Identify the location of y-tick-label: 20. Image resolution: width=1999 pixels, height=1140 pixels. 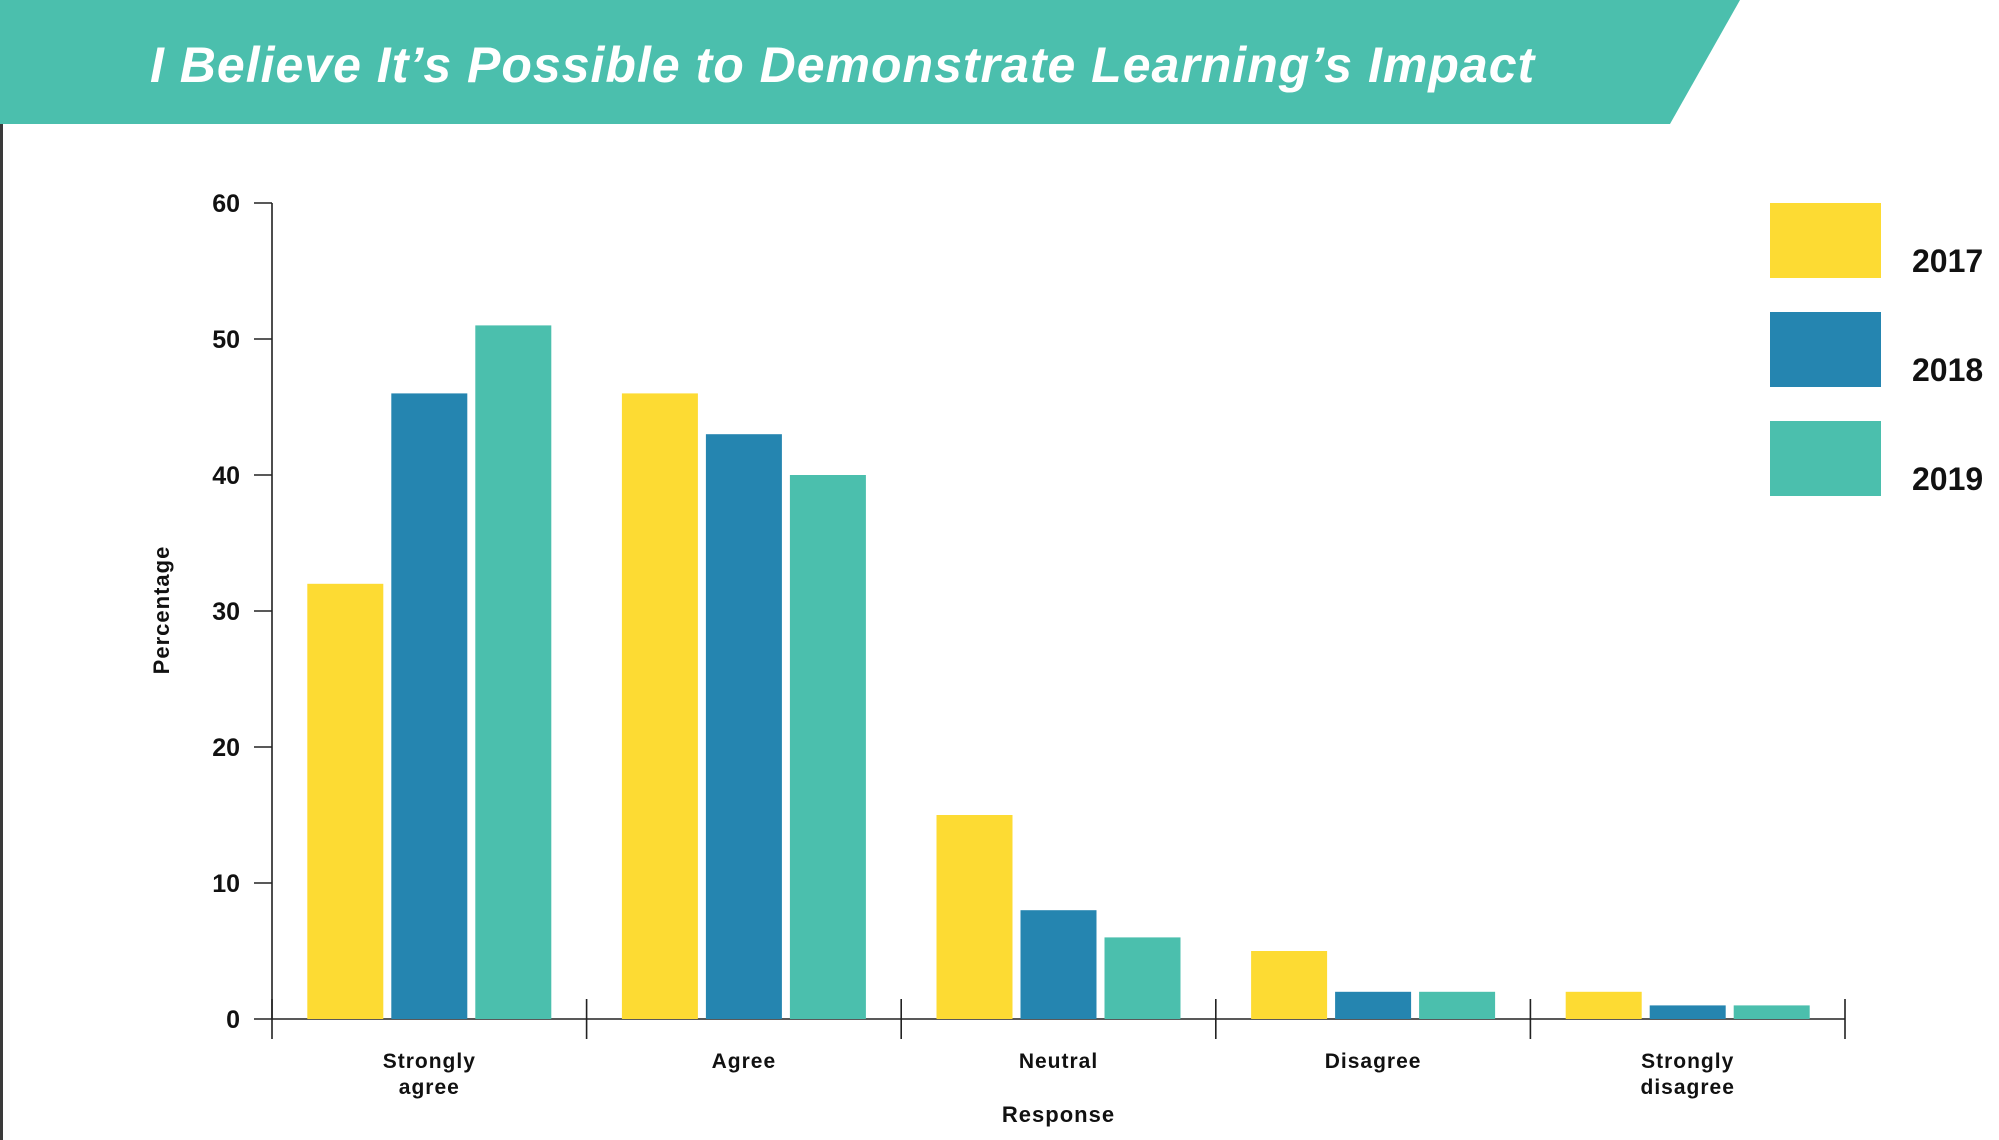
(226, 748).